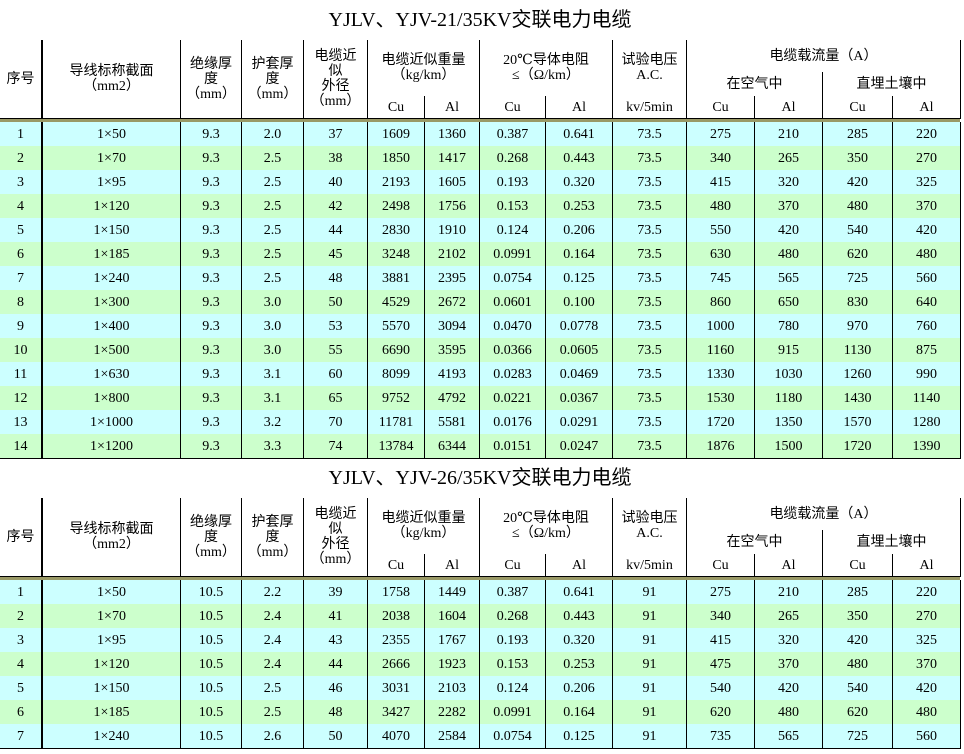 This screenshot has width=964, height=754. I want to click on data-cell: 0.443, so click(579, 616).